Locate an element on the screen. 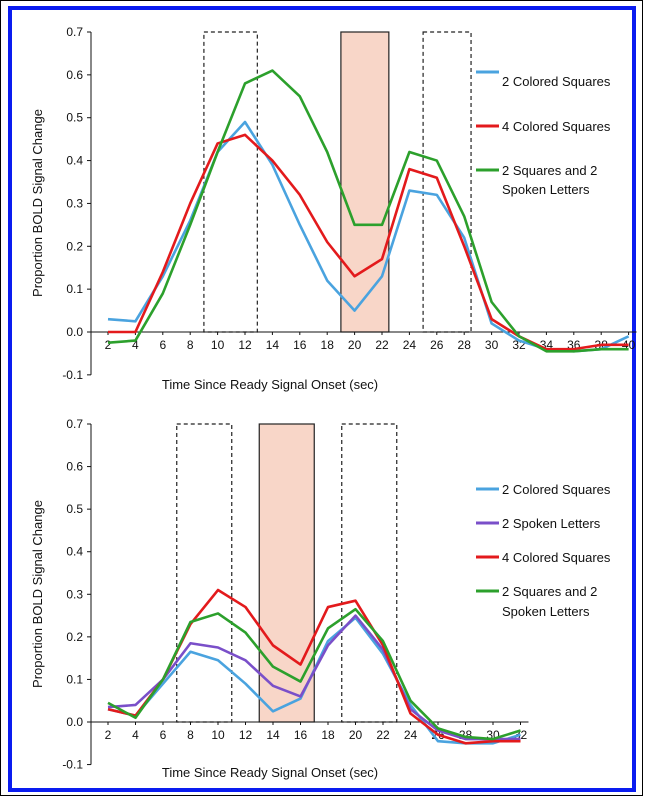  x-tick-label: 26 is located at coordinates (437, 345).